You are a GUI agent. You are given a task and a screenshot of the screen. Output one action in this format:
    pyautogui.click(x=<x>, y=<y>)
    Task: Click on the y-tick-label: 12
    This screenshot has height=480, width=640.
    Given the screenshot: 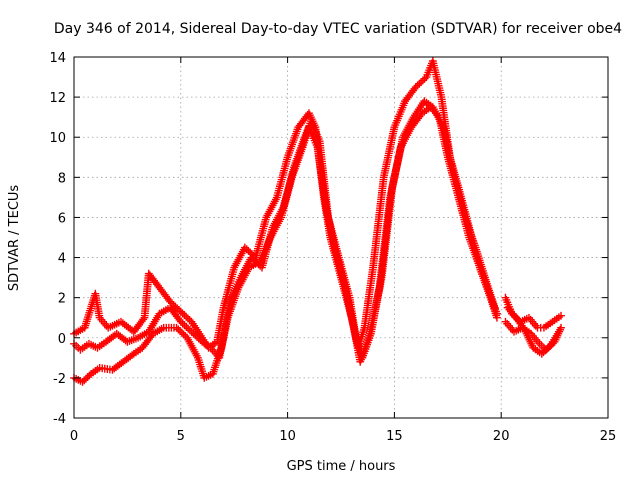 What is the action you would take?
    pyautogui.click(x=57, y=98)
    